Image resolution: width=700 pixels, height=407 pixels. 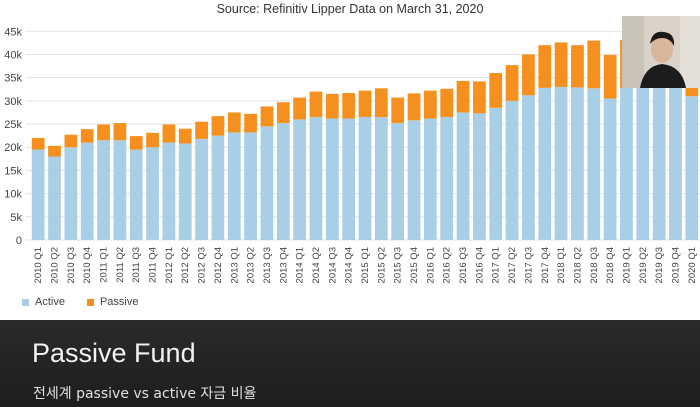 I want to click on x-tick-label: 2010 Q4, so click(x=87, y=265).